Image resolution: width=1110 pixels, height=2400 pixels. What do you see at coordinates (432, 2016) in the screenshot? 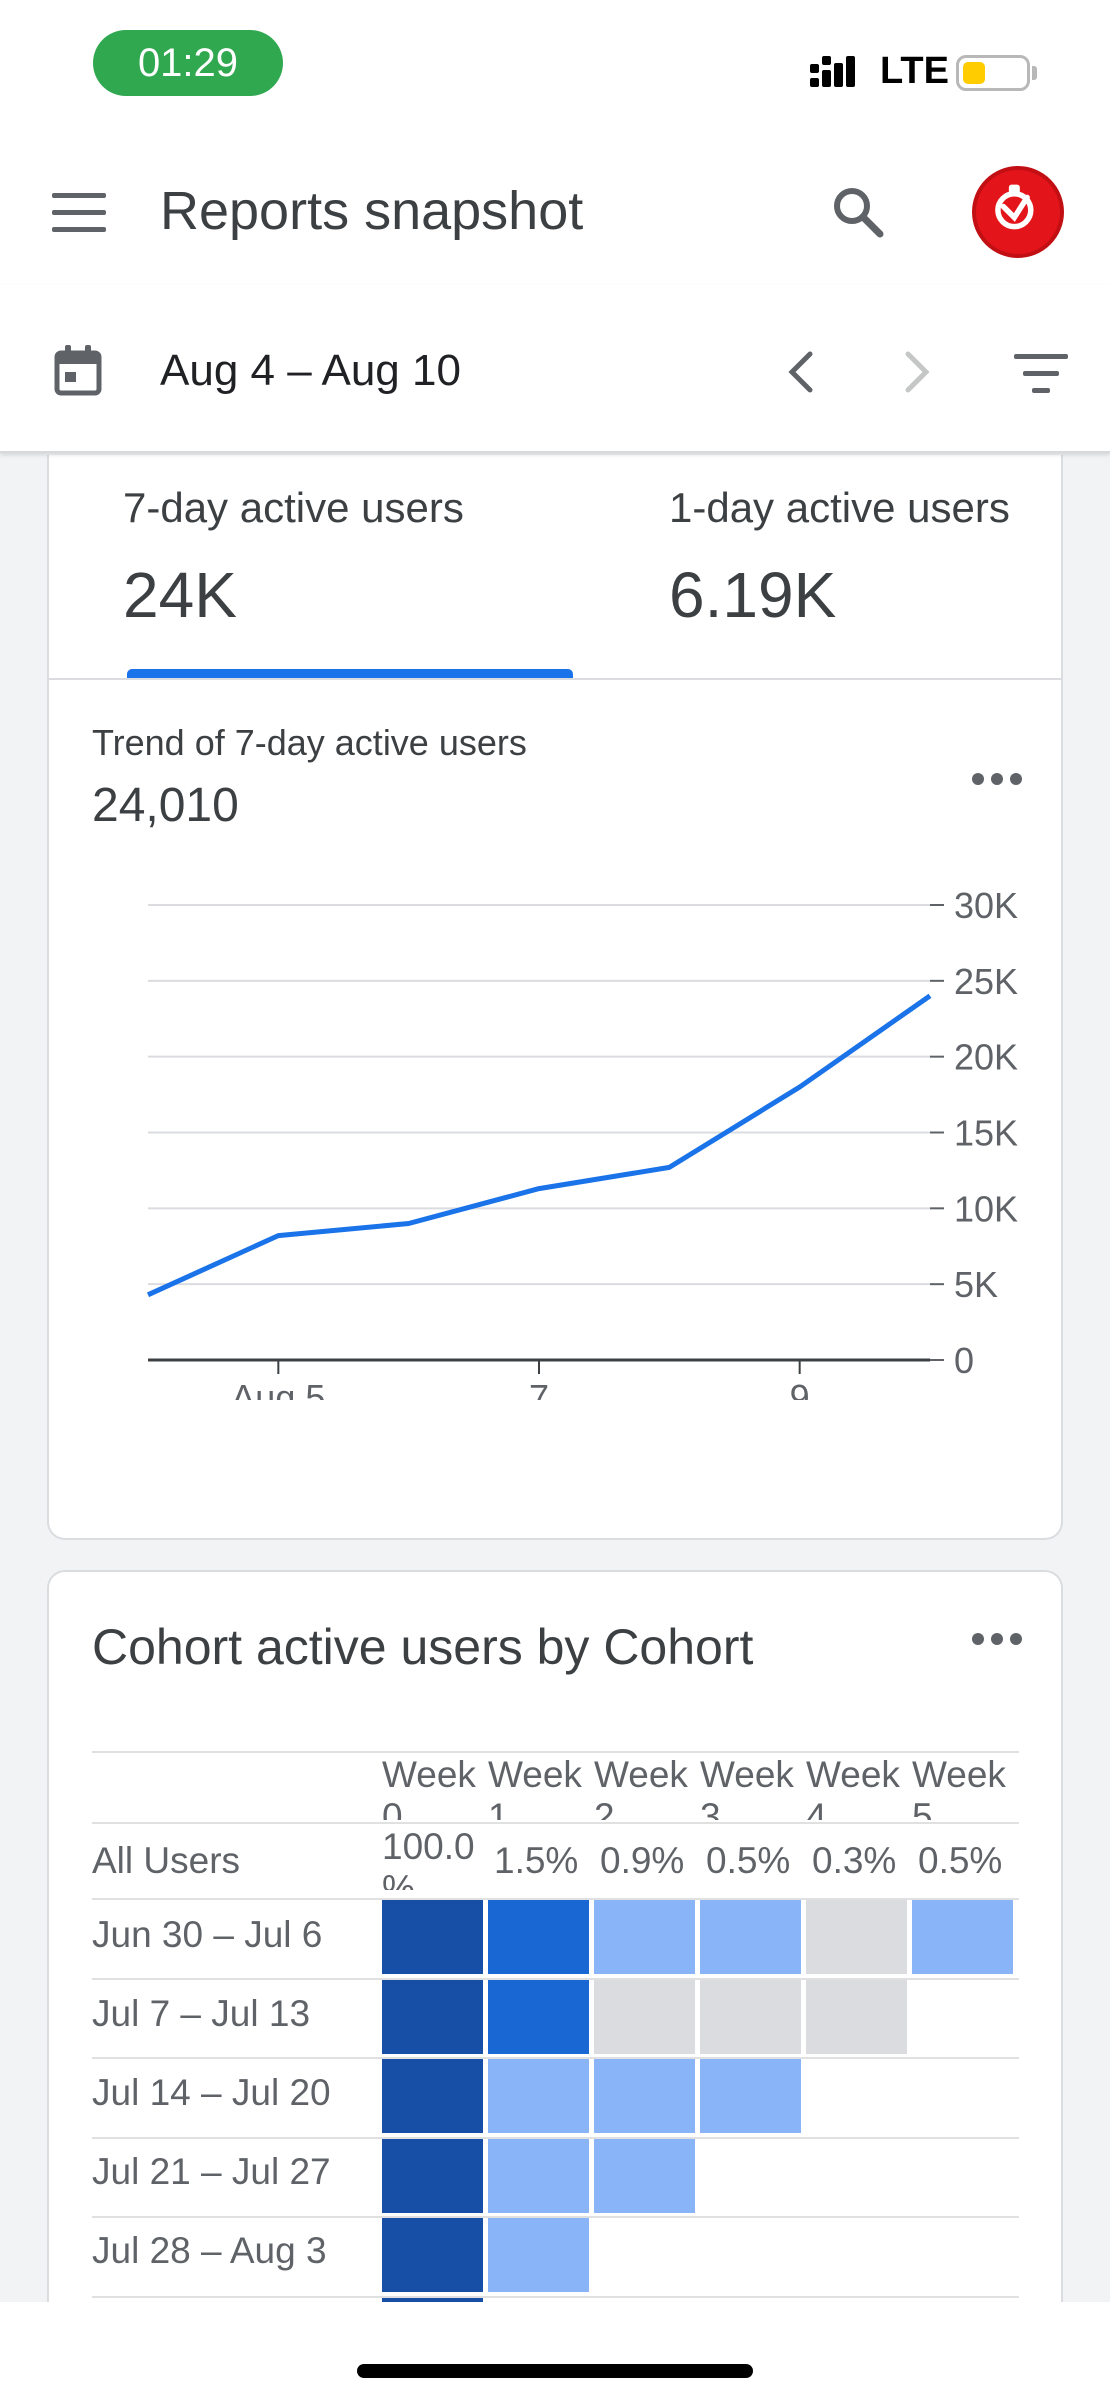
I see `cohort-cell-r1-w0` at bounding box center [432, 2016].